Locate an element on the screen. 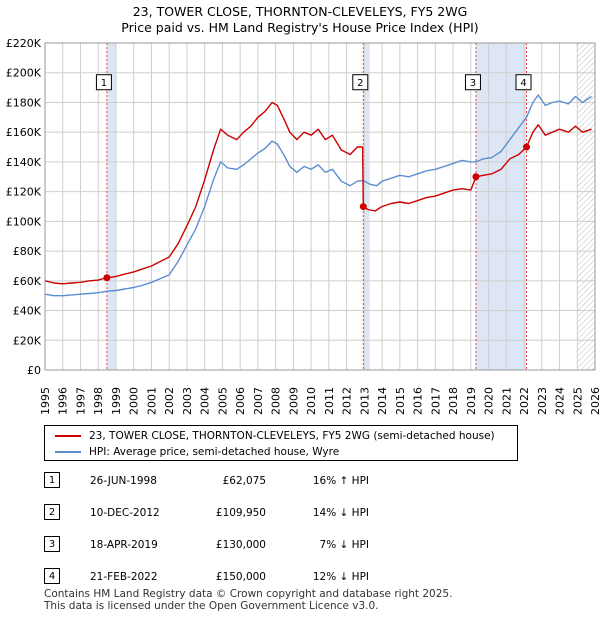 The height and width of the screenshot is (620, 600). x-tick-label: 2009 is located at coordinates (293, 401).